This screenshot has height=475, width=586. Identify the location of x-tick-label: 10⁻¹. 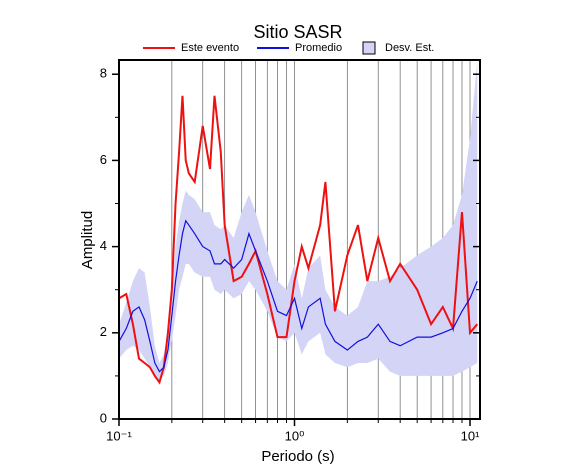
(119, 435).